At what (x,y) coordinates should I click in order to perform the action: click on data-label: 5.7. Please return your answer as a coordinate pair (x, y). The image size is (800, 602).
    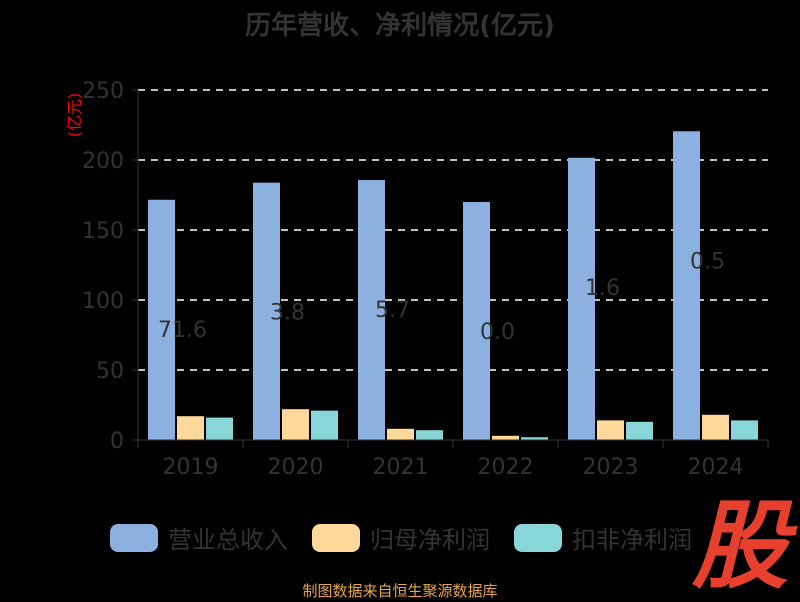
    Looking at the image, I should click on (392, 310).